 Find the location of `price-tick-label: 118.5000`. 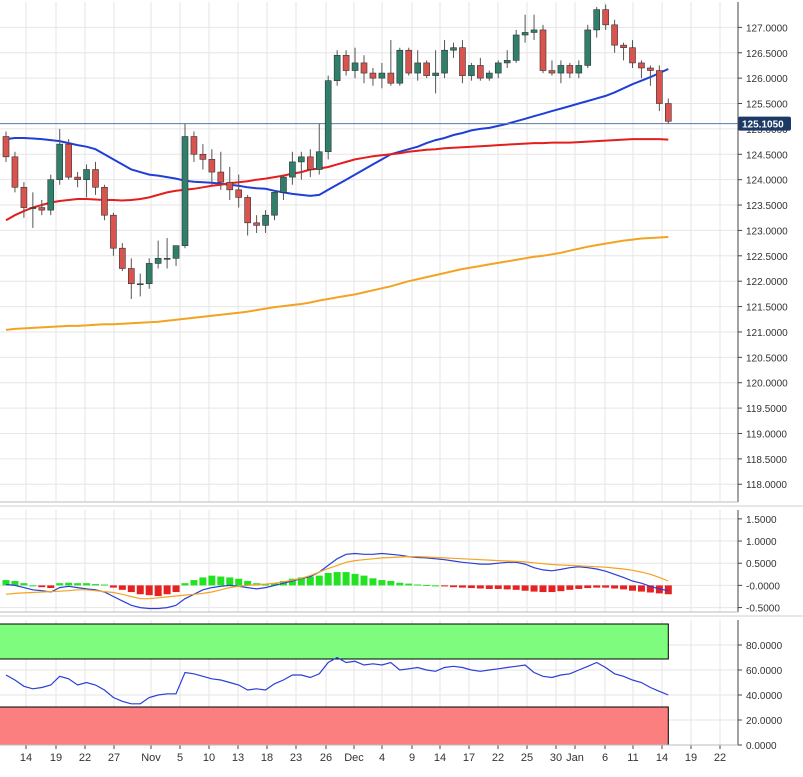

price-tick-label: 118.5000 is located at coordinates (766, 460).